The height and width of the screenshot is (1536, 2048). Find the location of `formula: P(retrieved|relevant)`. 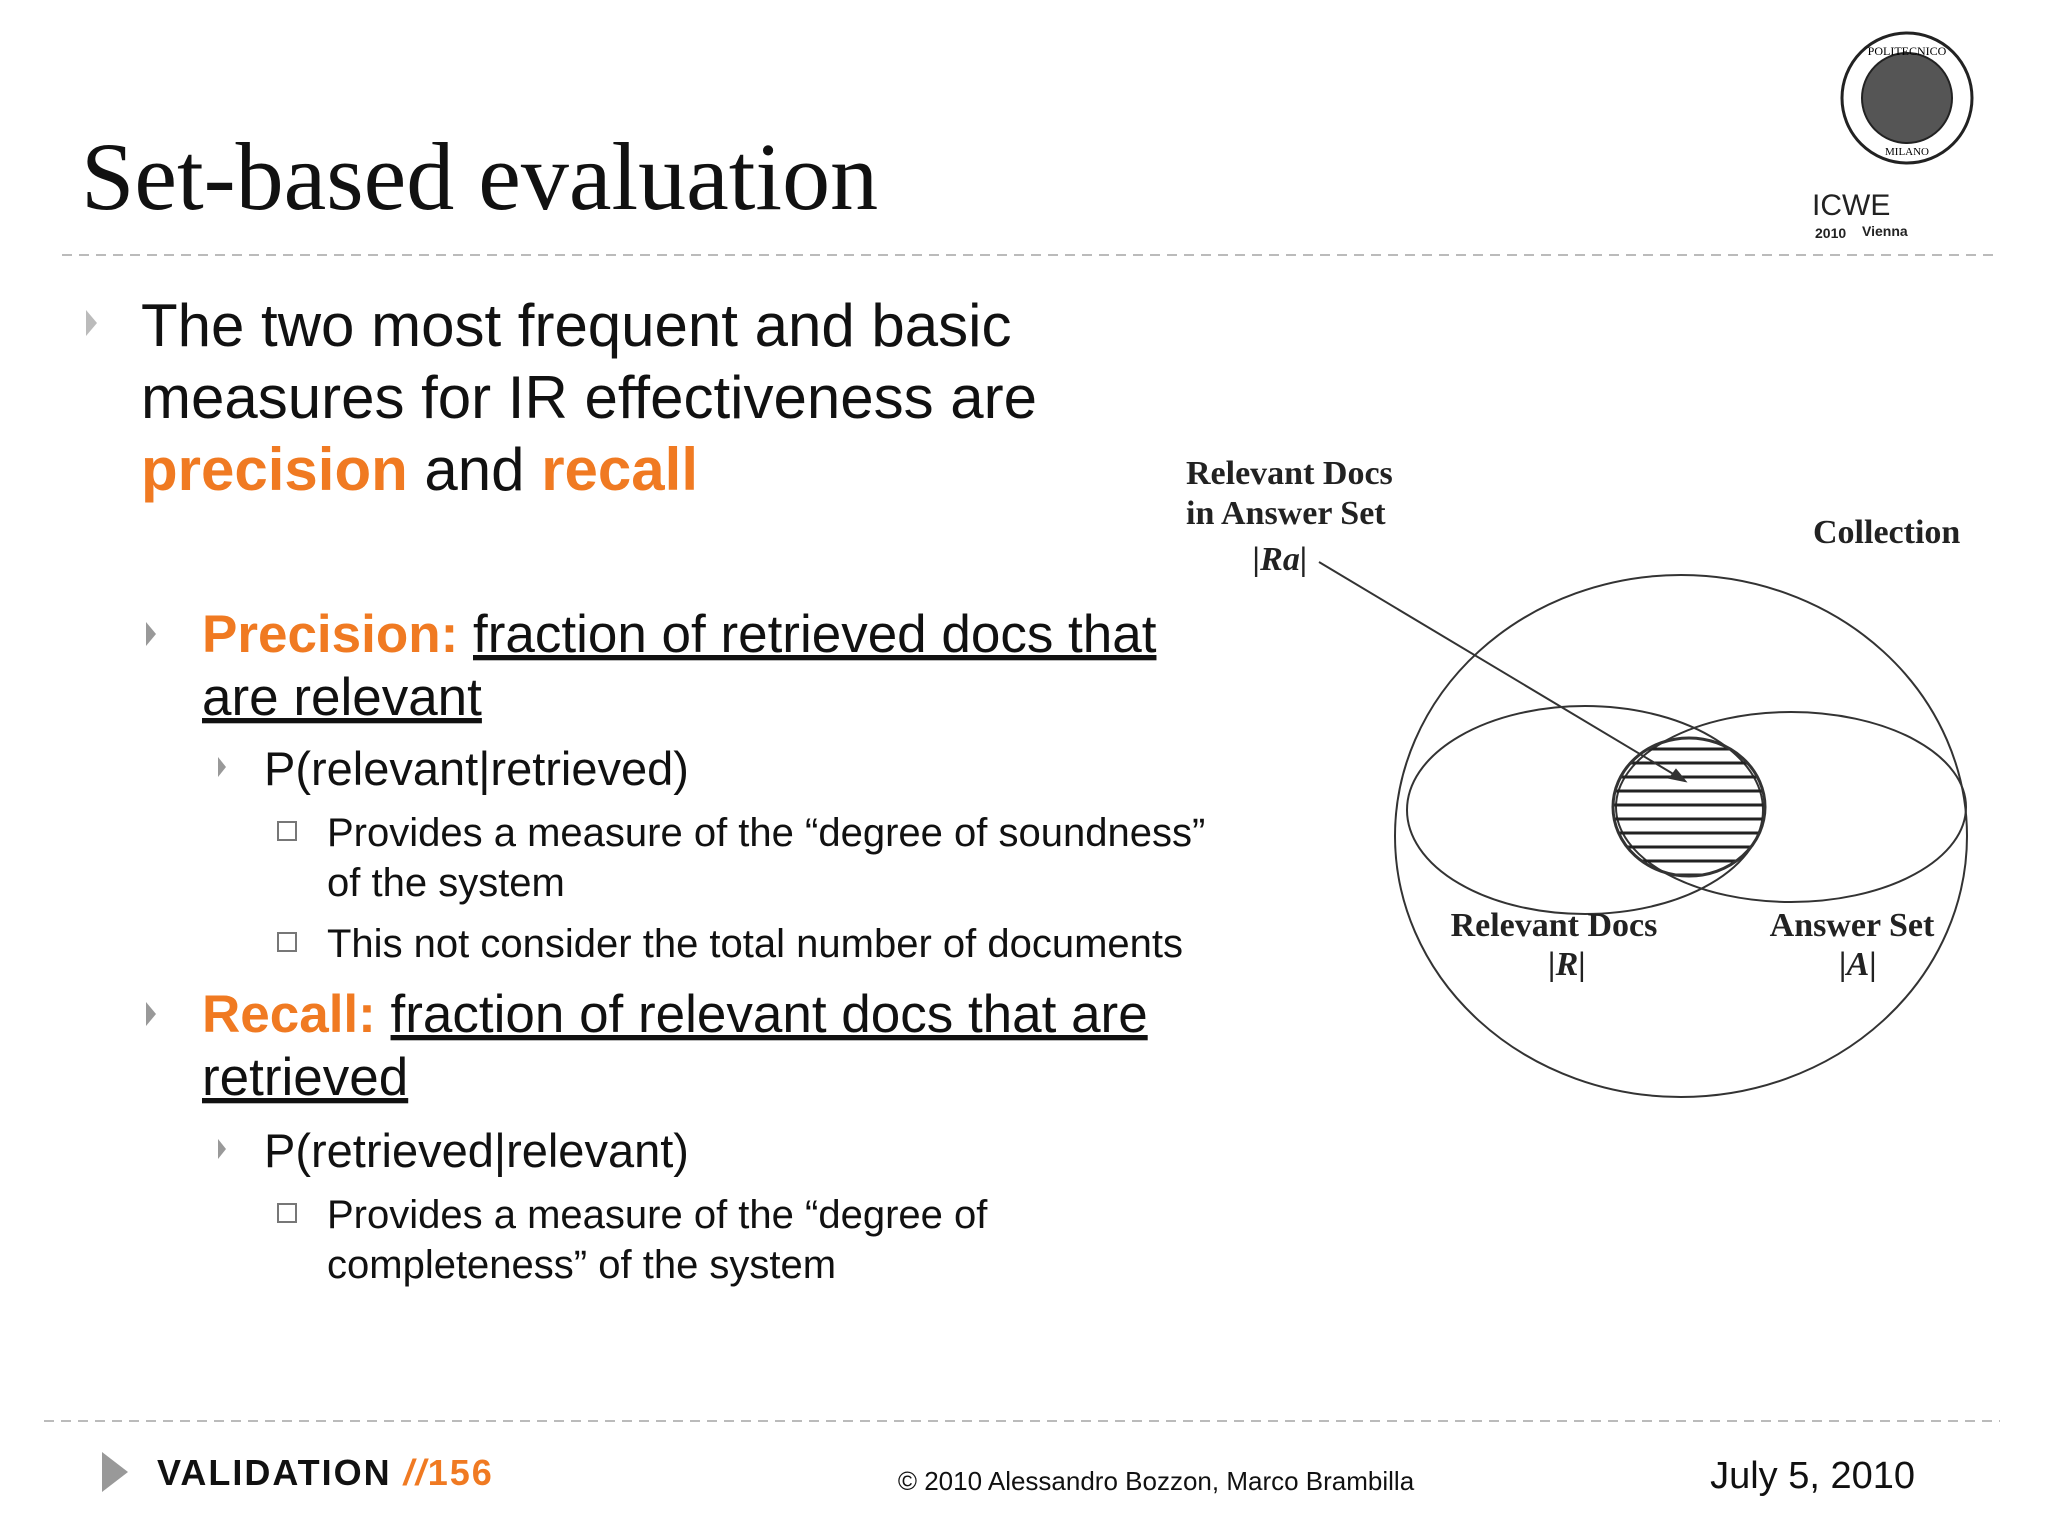

formula: P(retrieved|relevant) is located at coordinates (476, 1150).